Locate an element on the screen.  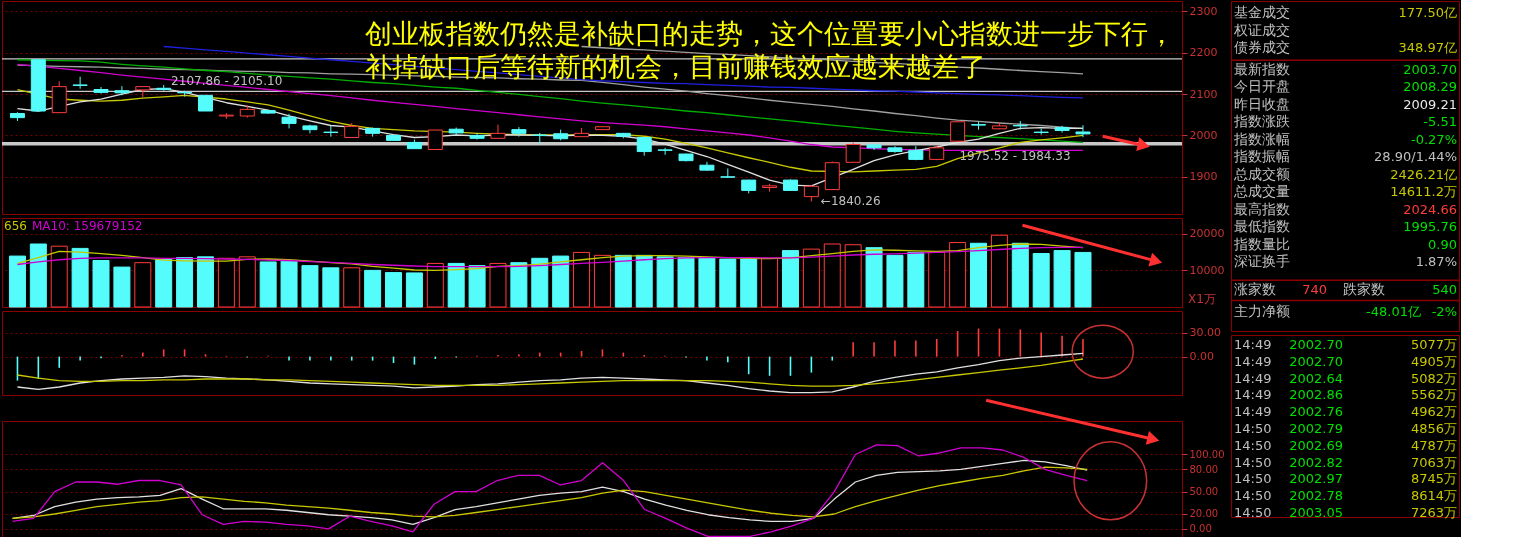
category-label: 指数振幅 is located at coordinates (1261, 156).